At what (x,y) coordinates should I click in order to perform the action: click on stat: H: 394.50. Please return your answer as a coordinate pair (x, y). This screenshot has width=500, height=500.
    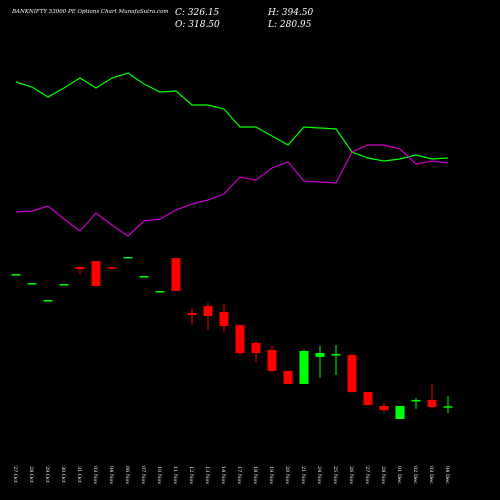
    Looking at the image, I should click on (290, 13).